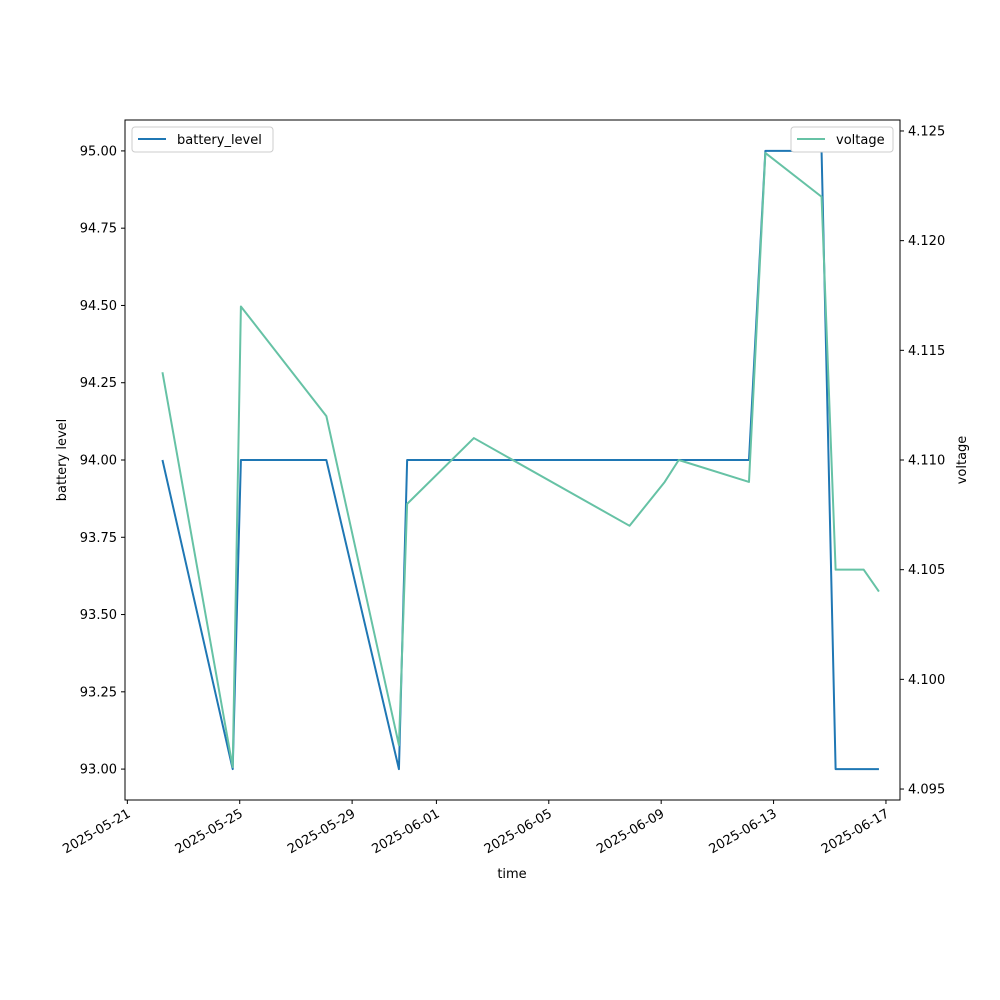 Image resolution: width=1000 pixels, height=1000 pixels. Describe the element at coordinates (926, 570) in the screenshot. I see `right-y-tick-label: 4.105` at that location.